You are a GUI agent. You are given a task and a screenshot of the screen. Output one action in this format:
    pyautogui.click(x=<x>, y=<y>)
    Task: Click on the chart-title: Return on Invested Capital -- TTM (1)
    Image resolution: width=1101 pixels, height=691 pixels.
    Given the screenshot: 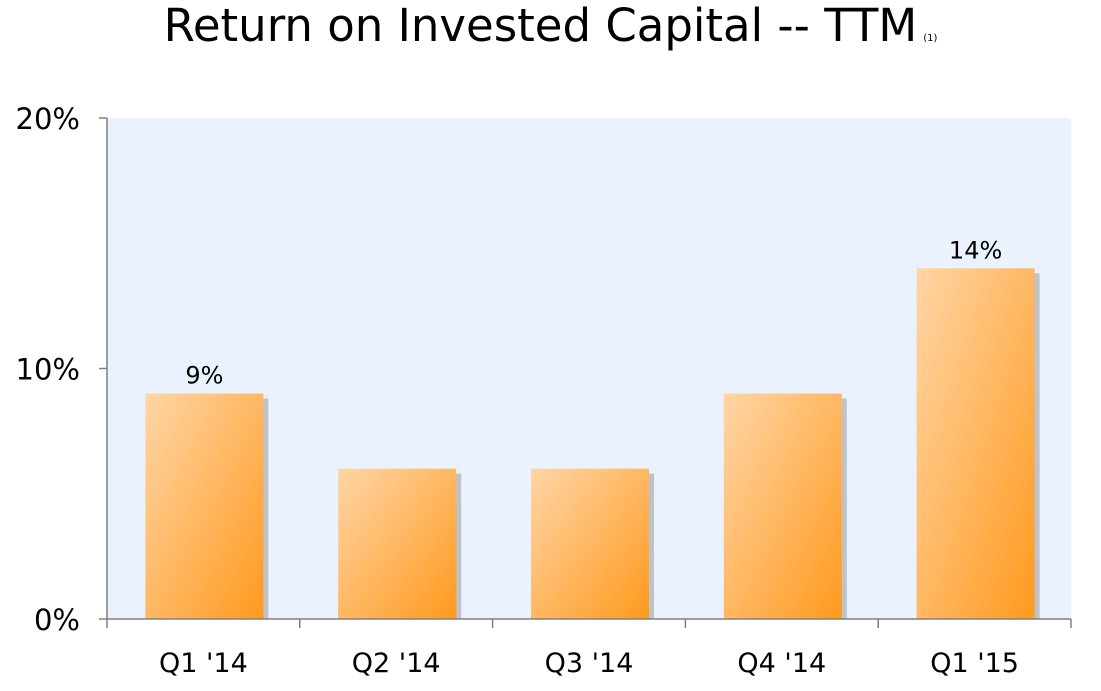 What is the action you would take?
    pyautogui.click(x=550, y=26)
    